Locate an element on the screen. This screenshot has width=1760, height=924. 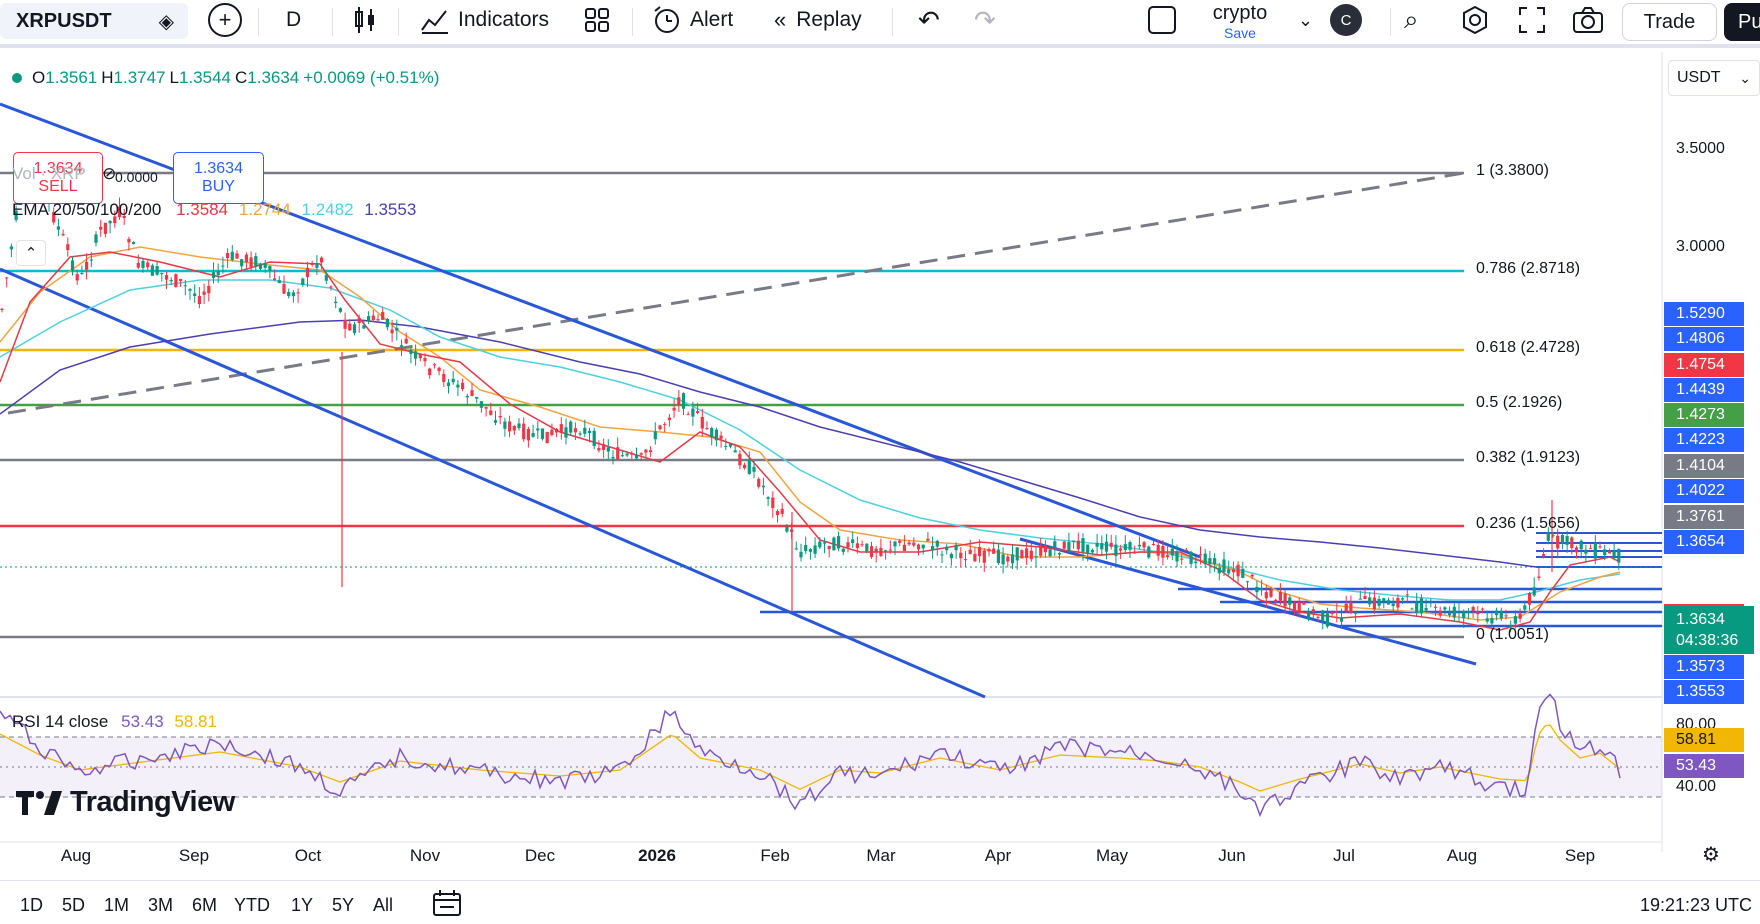
snapshot-button is located at coordinates (1588, 20).